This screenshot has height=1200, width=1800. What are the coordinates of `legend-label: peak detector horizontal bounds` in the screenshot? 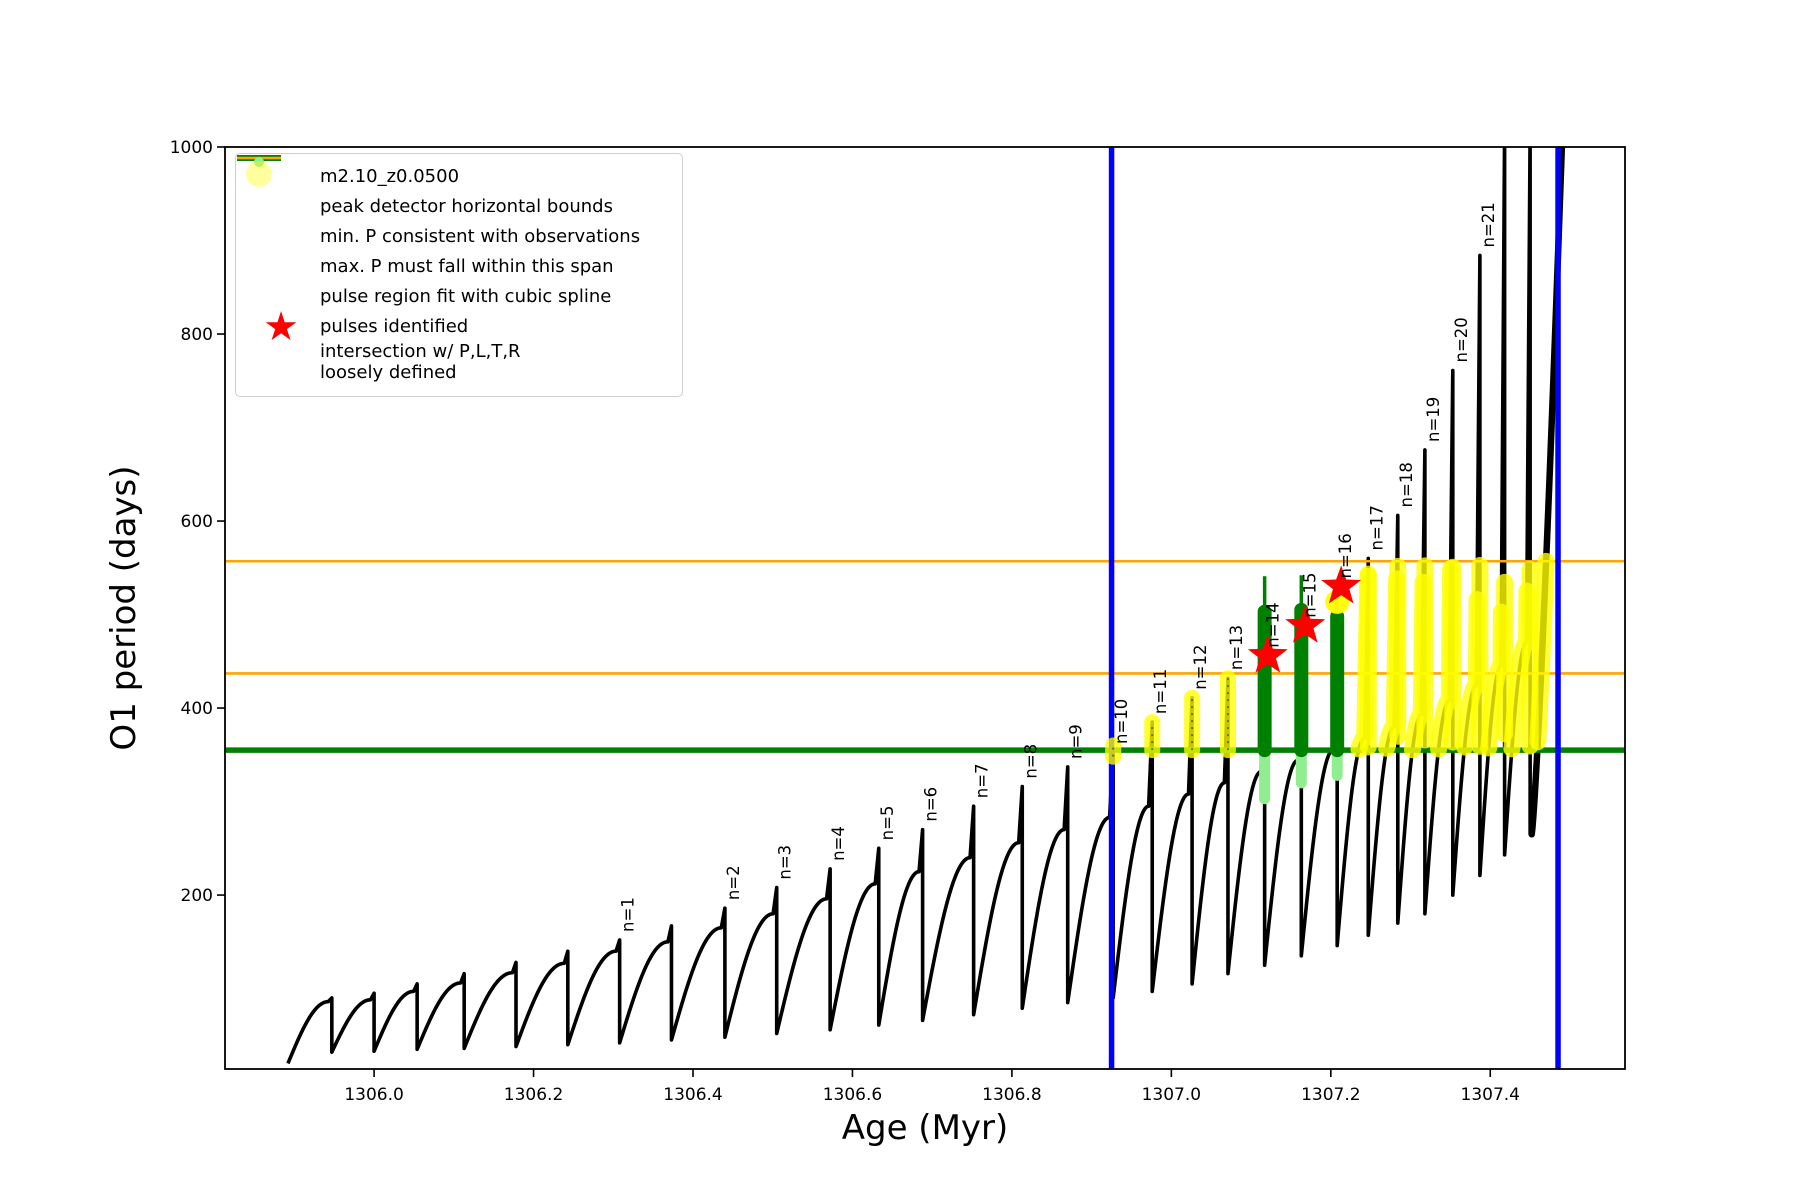 It's located at (466, 206).